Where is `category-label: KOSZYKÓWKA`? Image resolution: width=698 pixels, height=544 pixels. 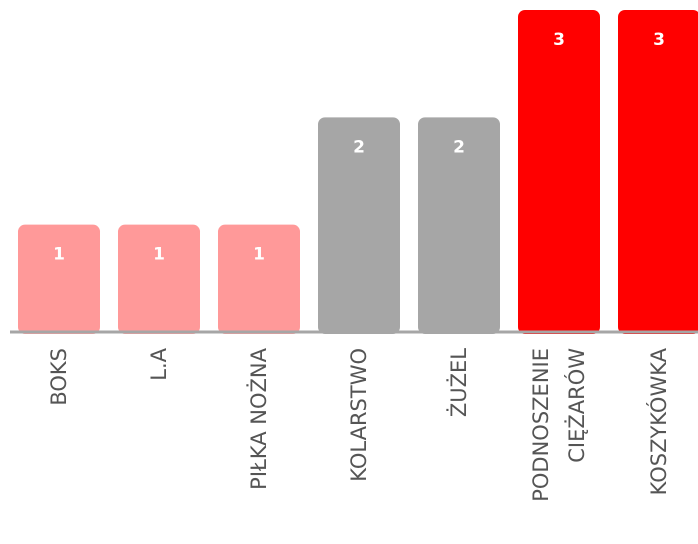
category-label: KOSZYKÓWKA is located at coordinates (658, 421).